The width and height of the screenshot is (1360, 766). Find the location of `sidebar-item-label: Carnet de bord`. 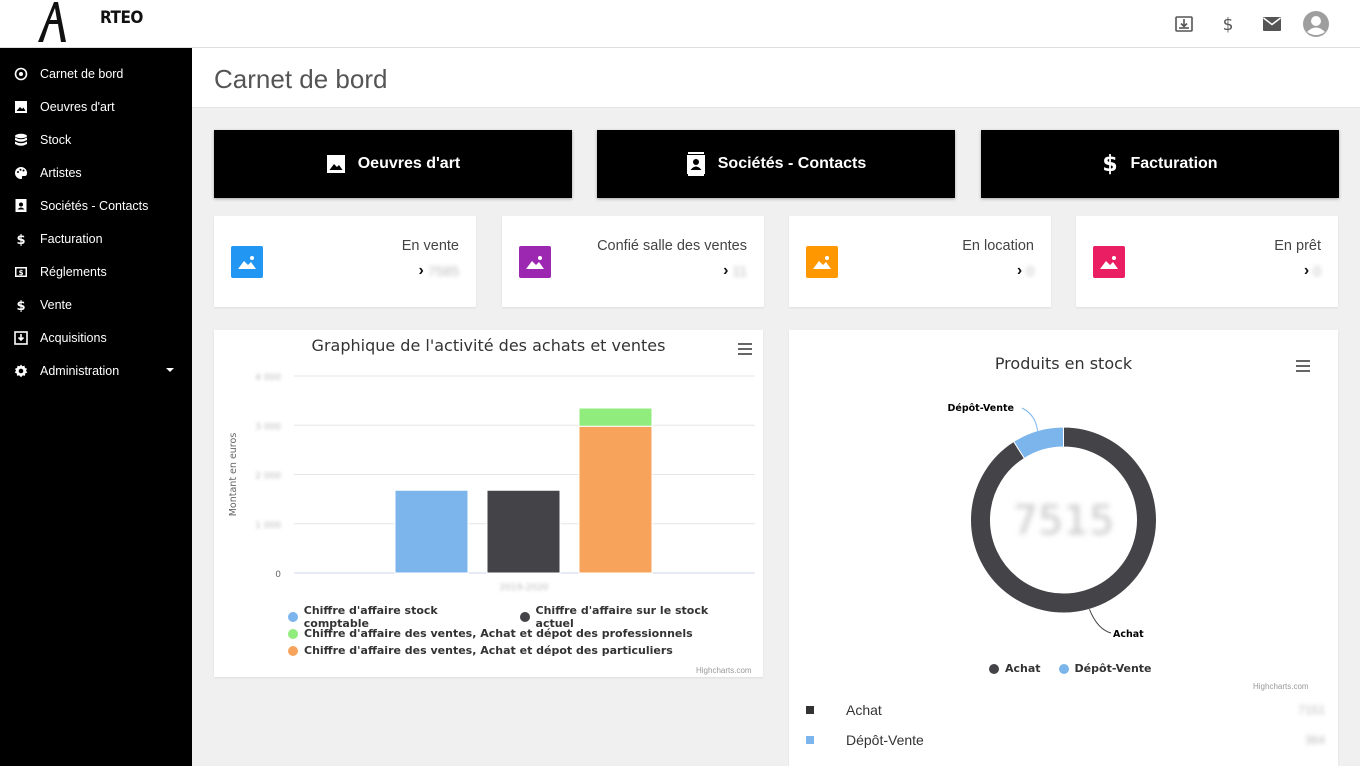

sidebar-item-label: Carnet de bord is located at coordinates (82, 73).